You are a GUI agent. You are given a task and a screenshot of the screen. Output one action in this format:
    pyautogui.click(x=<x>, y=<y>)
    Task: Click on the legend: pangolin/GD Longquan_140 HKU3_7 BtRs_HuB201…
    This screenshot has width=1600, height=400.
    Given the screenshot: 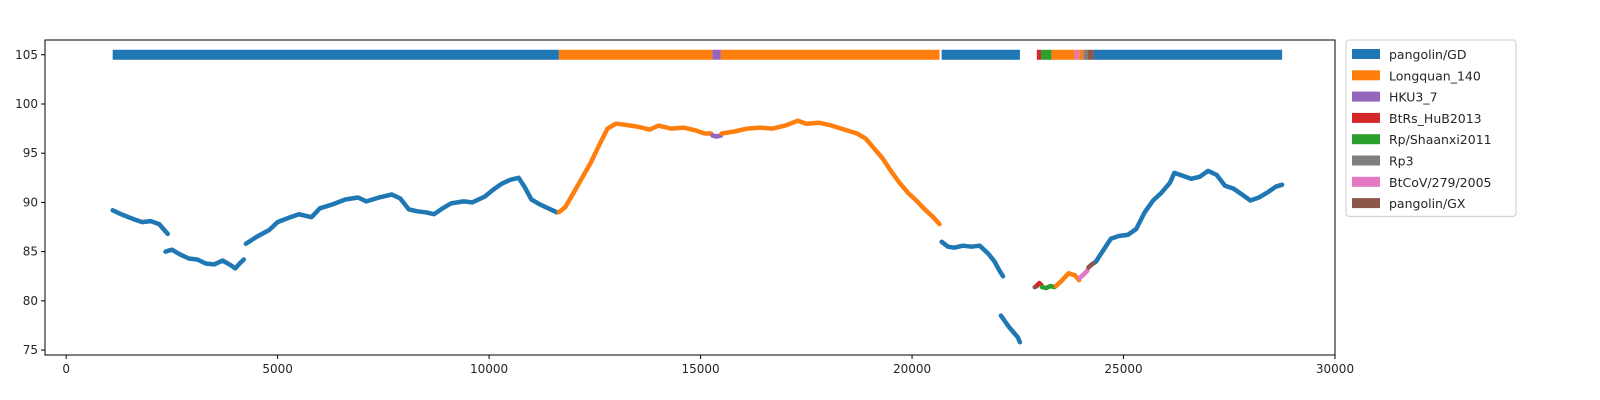 What is the action you would take?
    pyautogui.click(x=1431, y=128)
    